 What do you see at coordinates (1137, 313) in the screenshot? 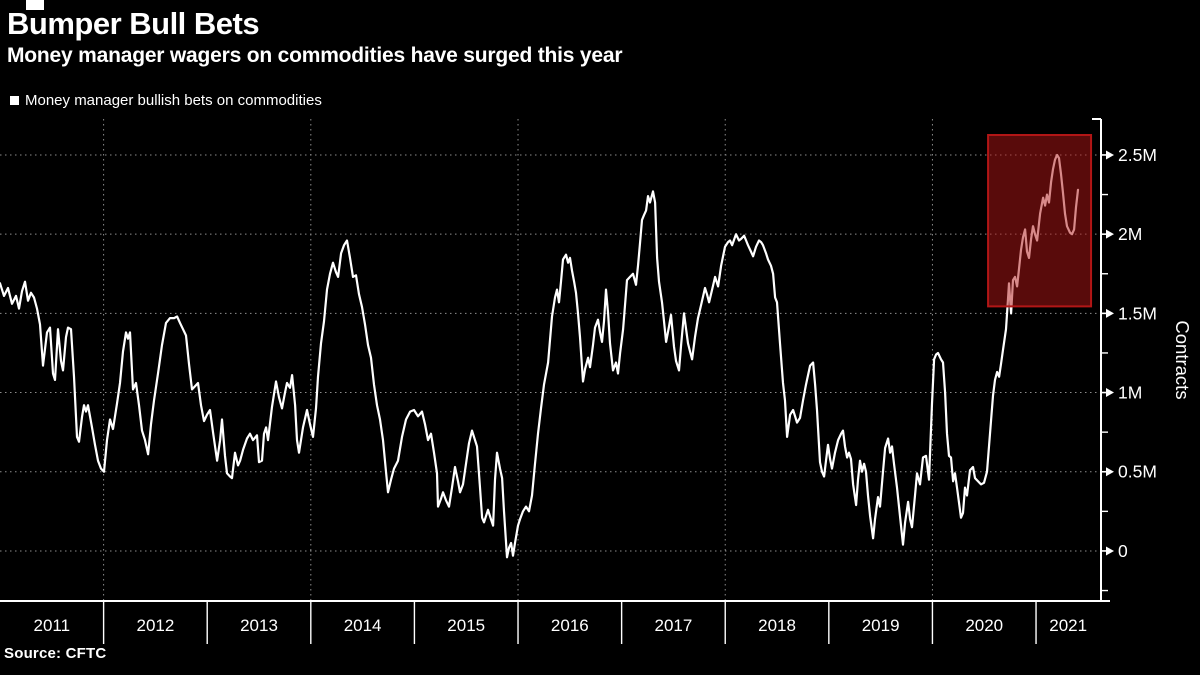
I see `y-tick-label: 1.5M` at bounding box center [1137, 313].